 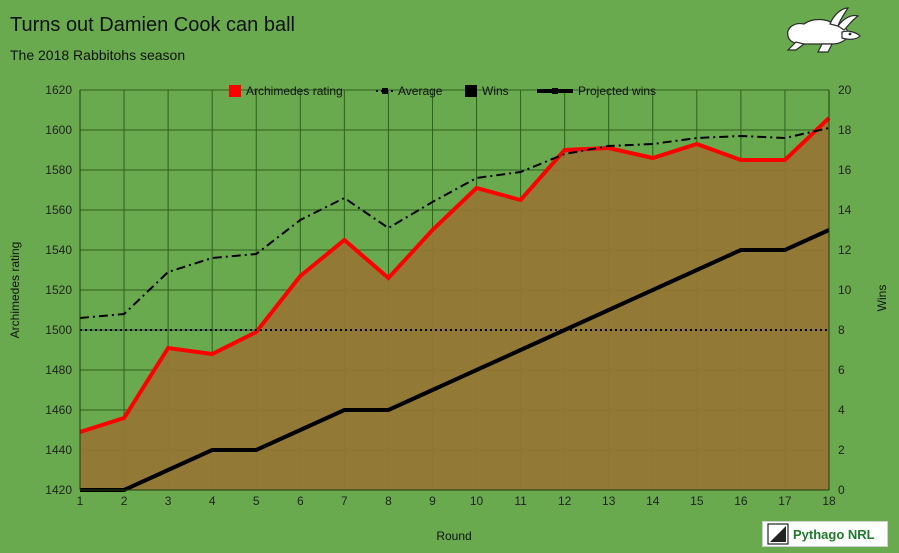 What do you see at coordinates (58, 170) in the screenshot?
I see `y-tick-label: 1580` at bounding box center [58, 170].